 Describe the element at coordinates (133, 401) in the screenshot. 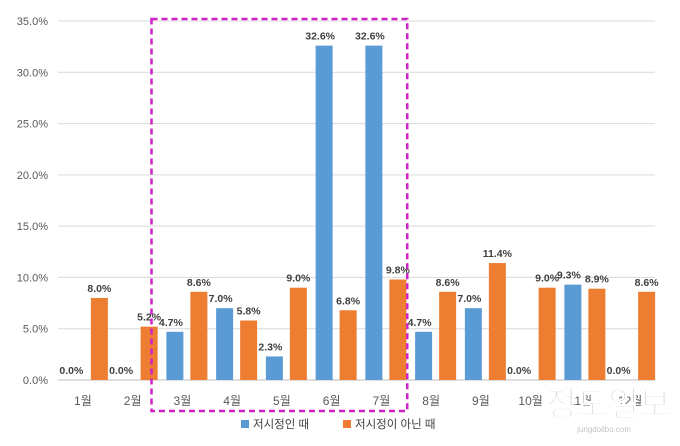

I see `x-tick-label: 2월` at that location.